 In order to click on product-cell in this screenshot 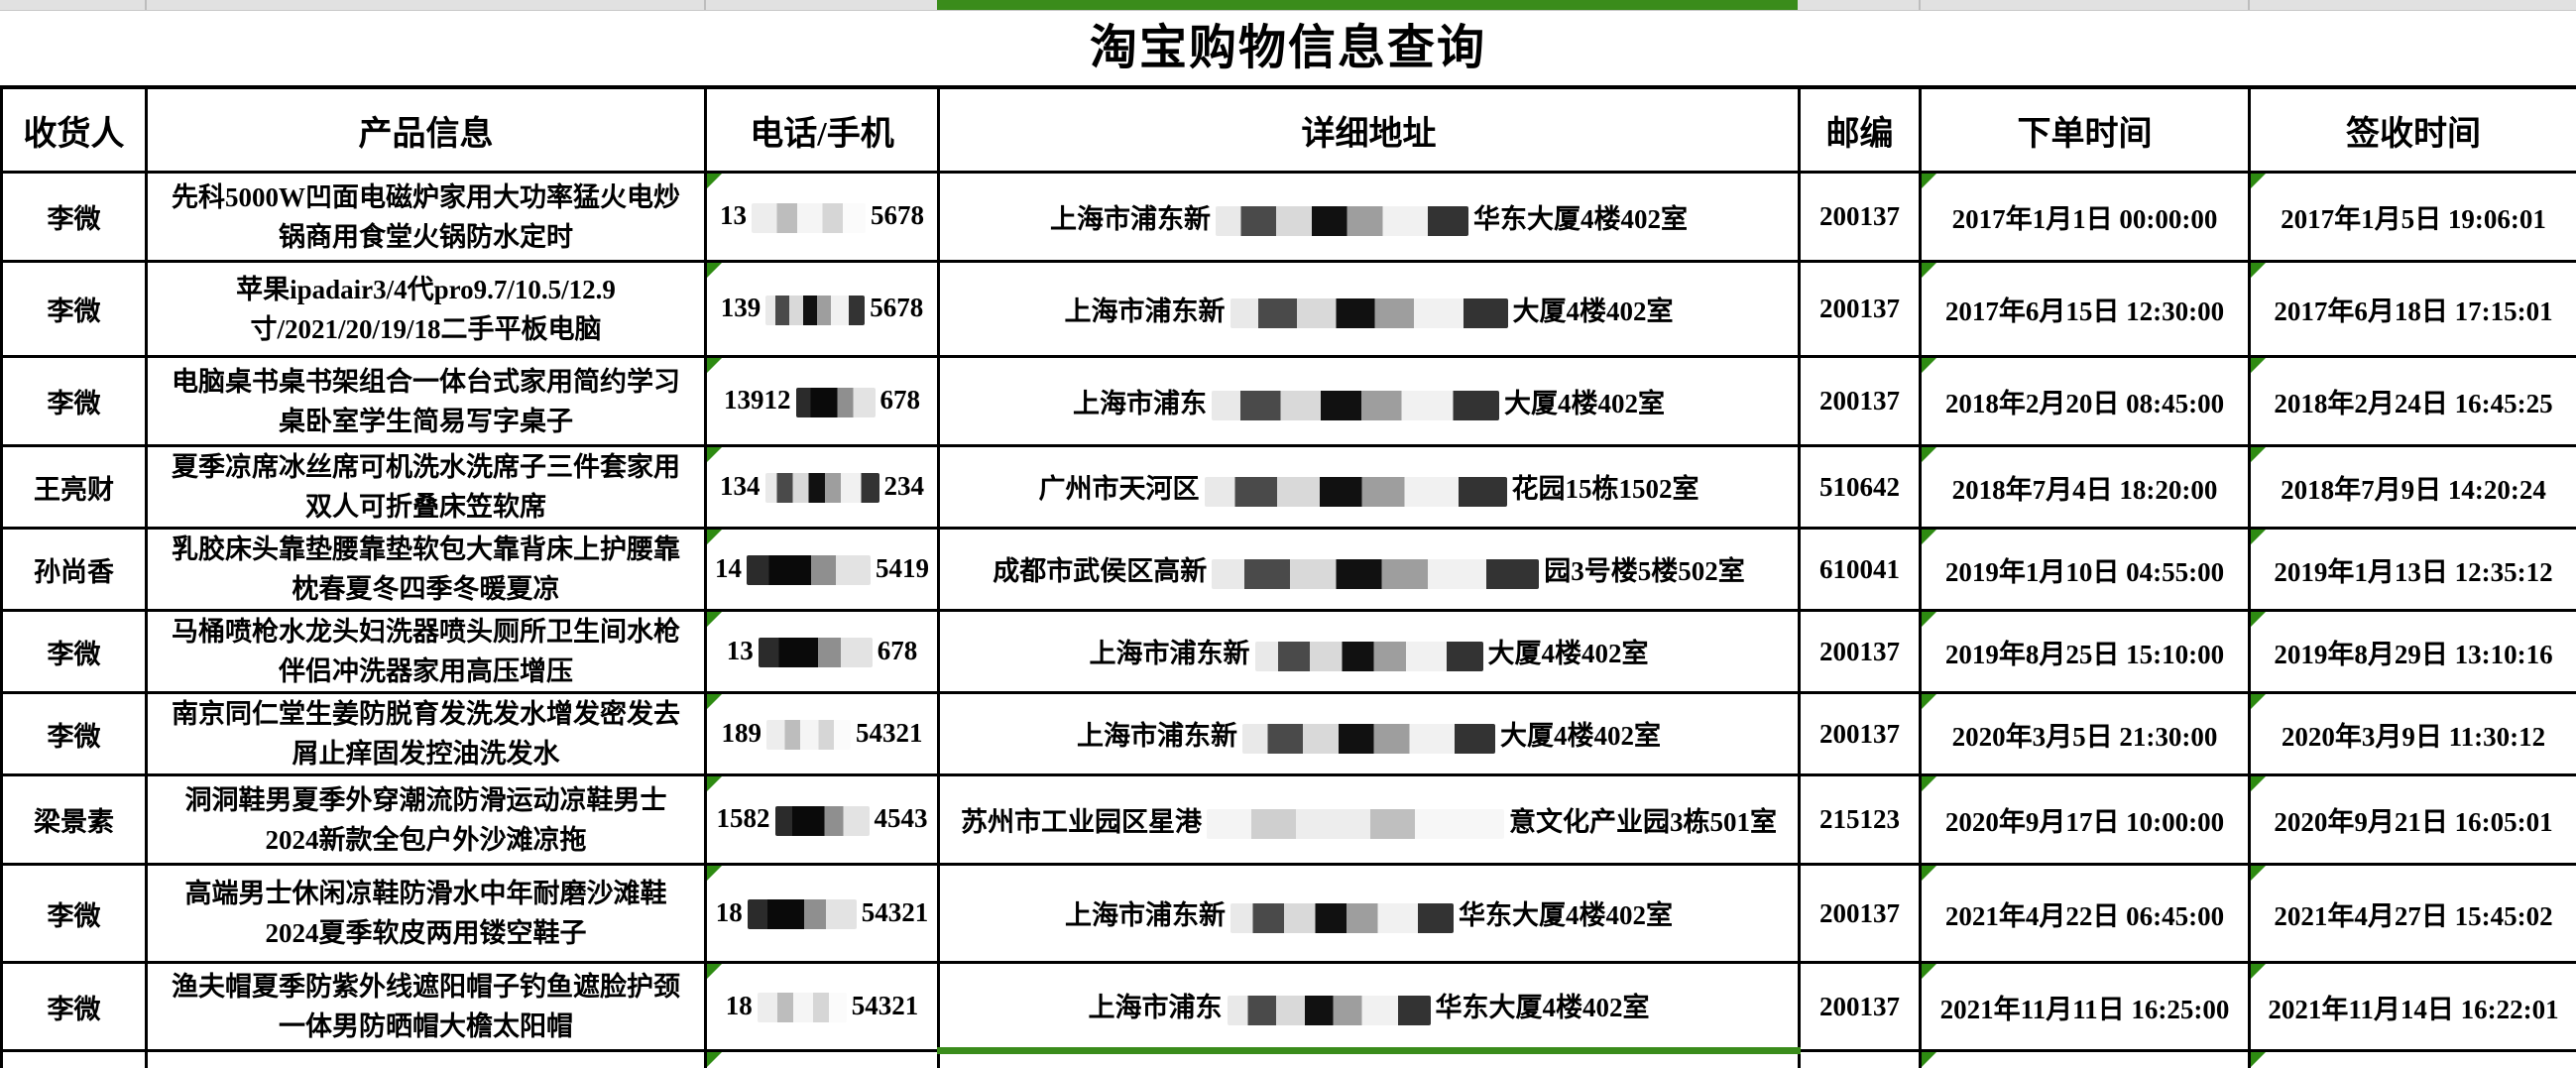, I will do `click(426, 1059)`.